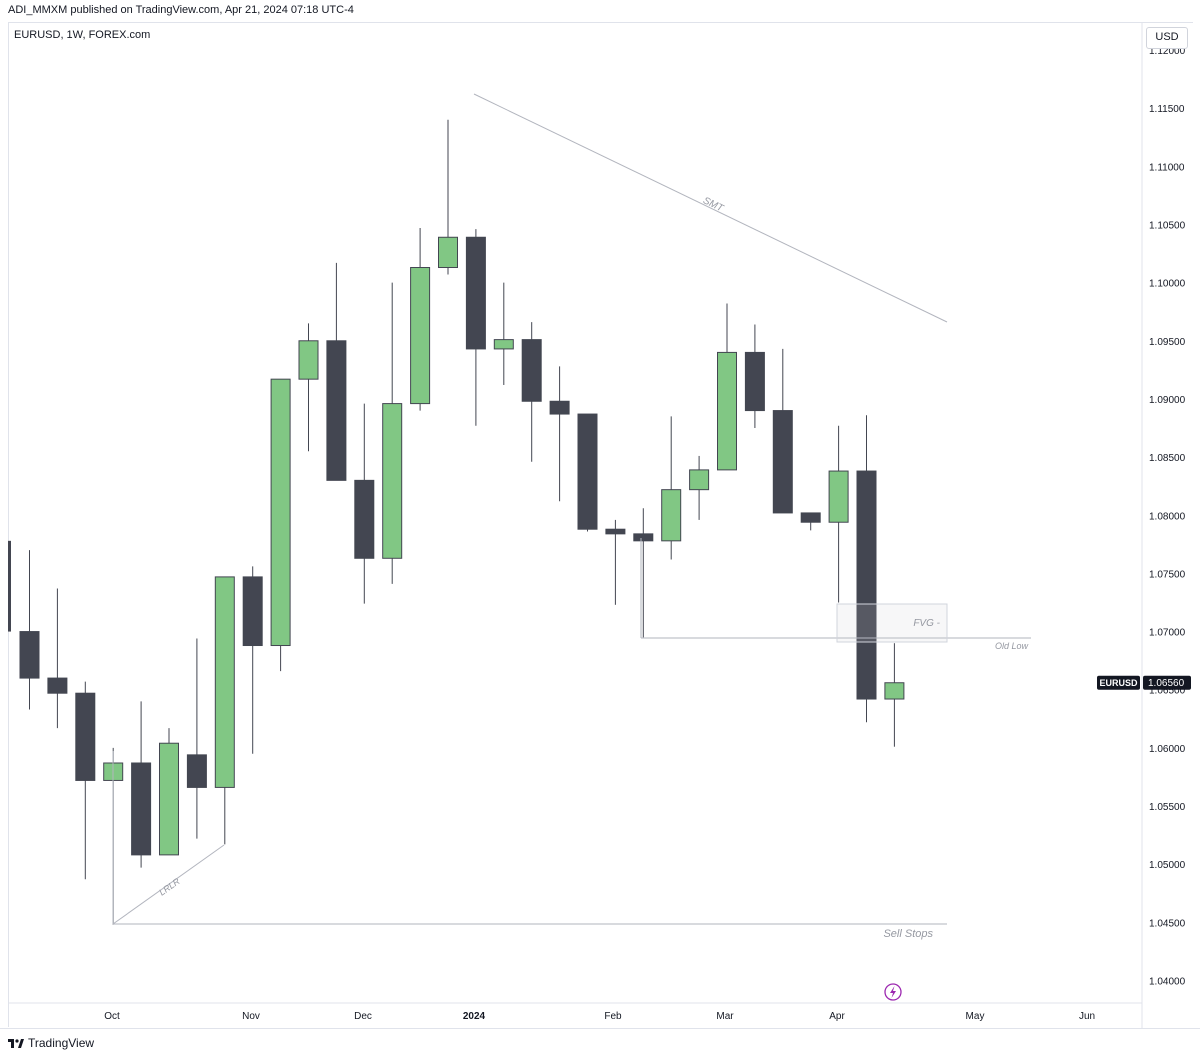 The image size is (1200, 1057). I want to click on price-tick-label: 1.04000, so click(1167, 982).